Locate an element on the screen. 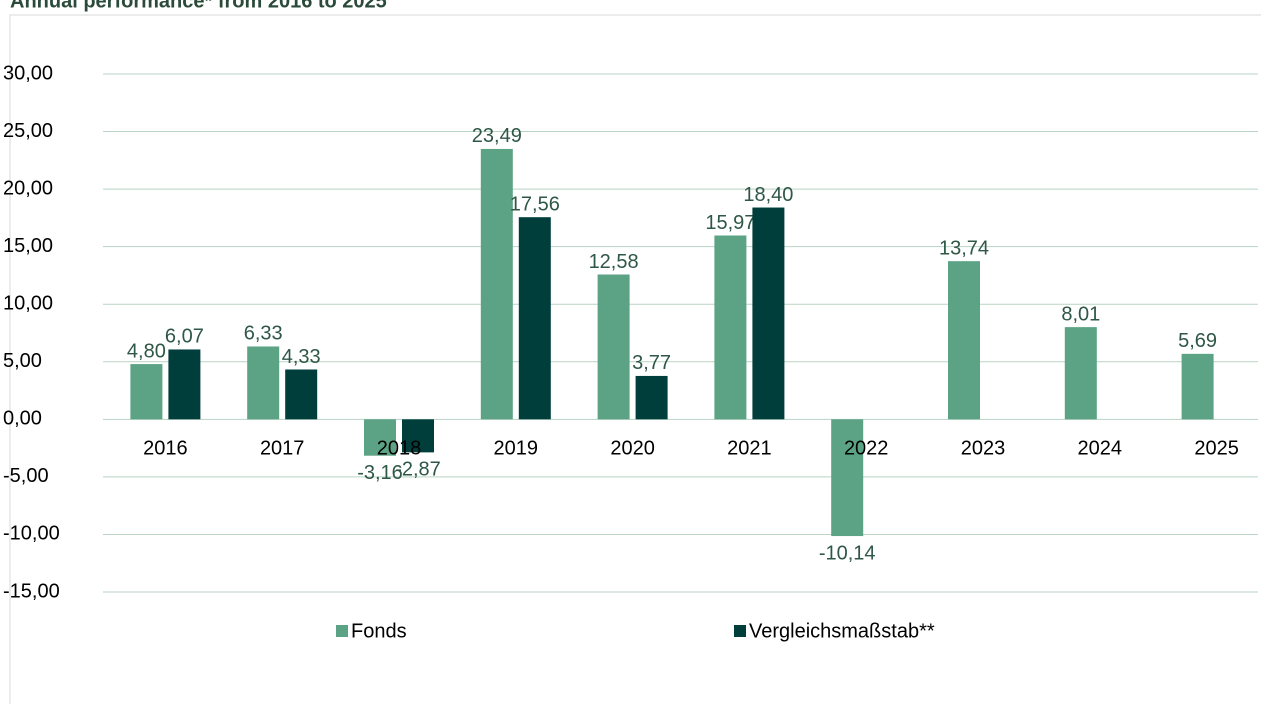 This screenshot has height=704, width=1261. y-tick-label: -15,00 is located at coordinates (31, 591).